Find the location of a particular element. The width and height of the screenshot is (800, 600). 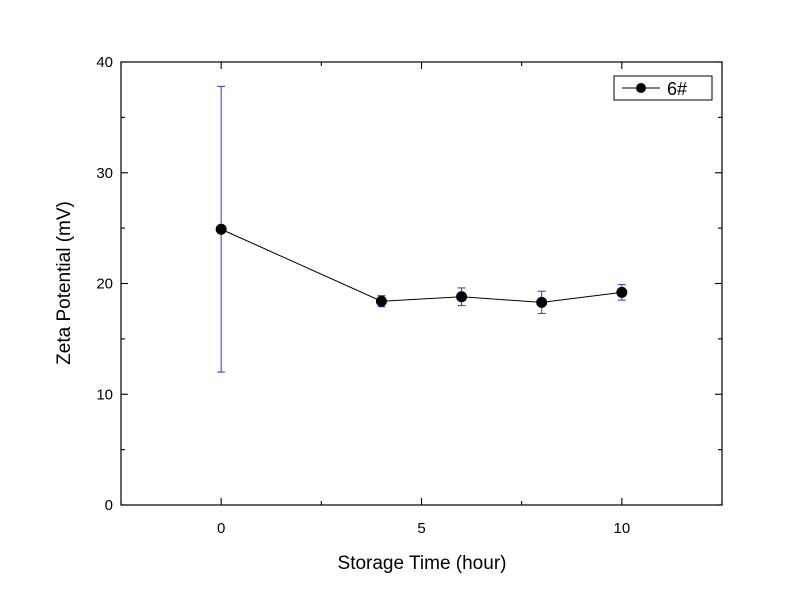

y-tick-label: 0 is located at coordinates (109, 505).